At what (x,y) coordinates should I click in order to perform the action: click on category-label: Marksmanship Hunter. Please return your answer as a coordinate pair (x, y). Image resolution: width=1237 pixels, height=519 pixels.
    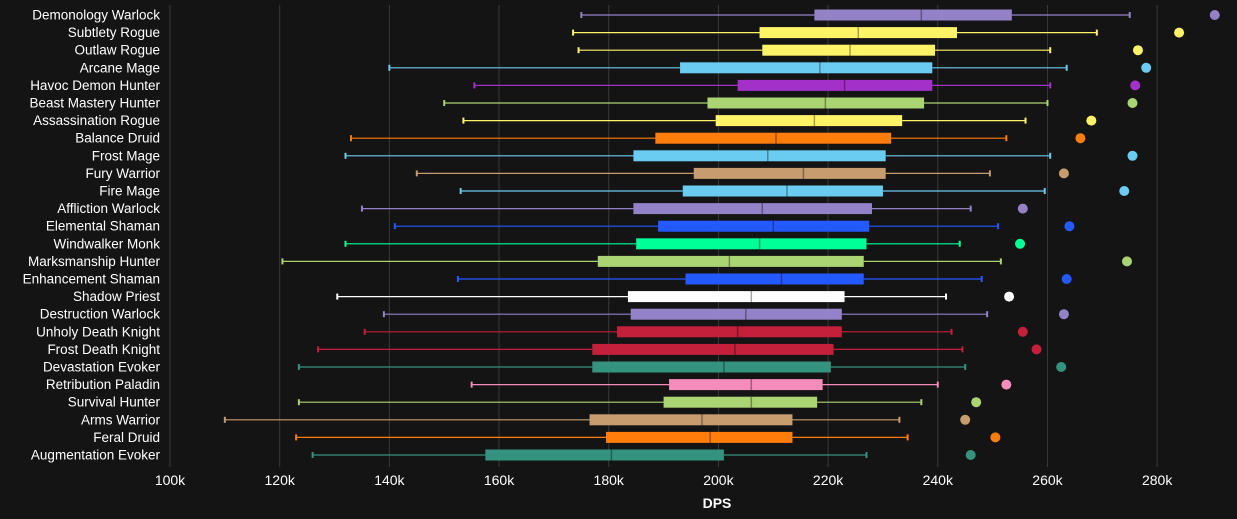
    Looking at the image, I should click on (94, 261).